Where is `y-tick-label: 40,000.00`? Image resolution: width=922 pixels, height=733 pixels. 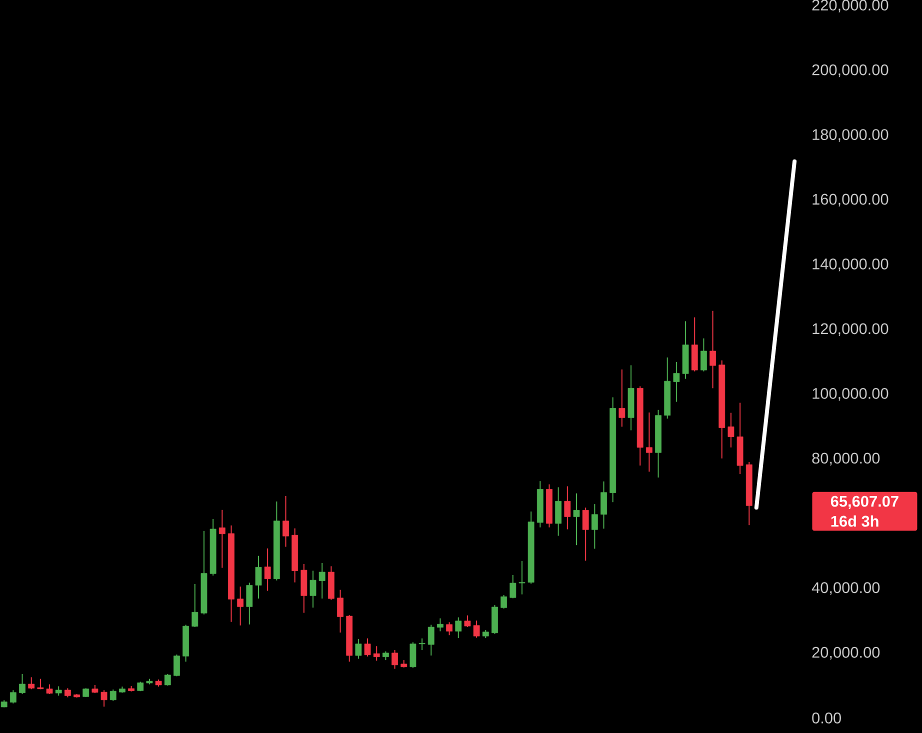 y-tick-label: 40,000.00 is located at coordinates (846, 588).